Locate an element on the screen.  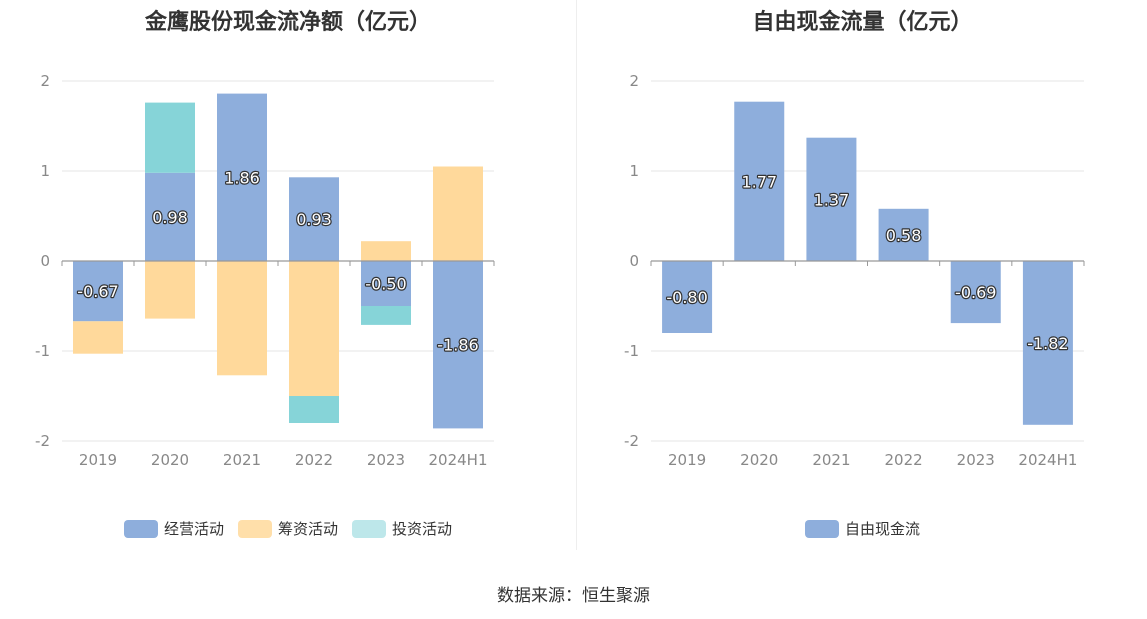
bar-投资活动-2022 is located at coordinates (314, 409).